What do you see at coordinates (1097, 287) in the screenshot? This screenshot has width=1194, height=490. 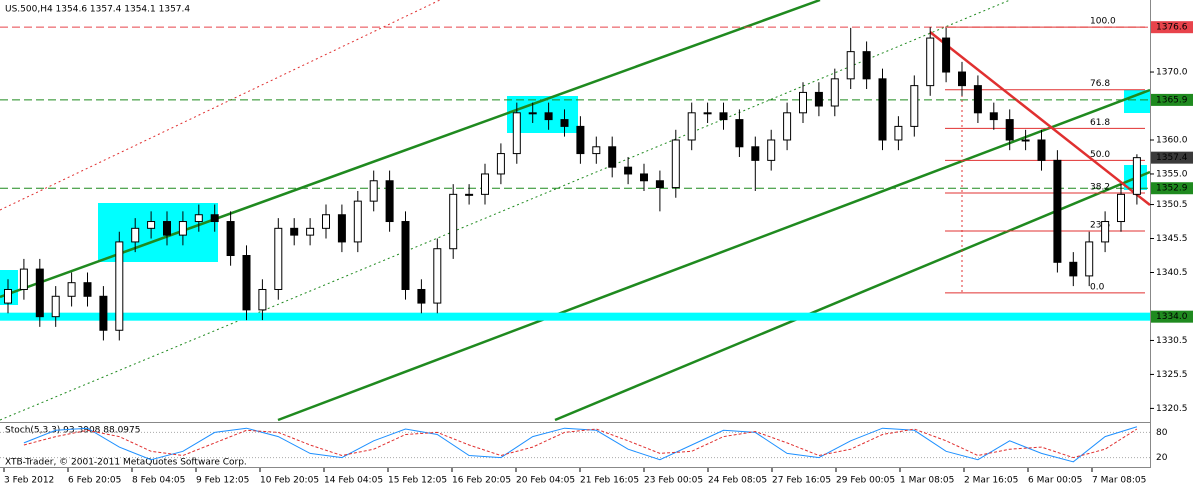 I see `fib-label: 0.0` at bounding box center [1097, 287].